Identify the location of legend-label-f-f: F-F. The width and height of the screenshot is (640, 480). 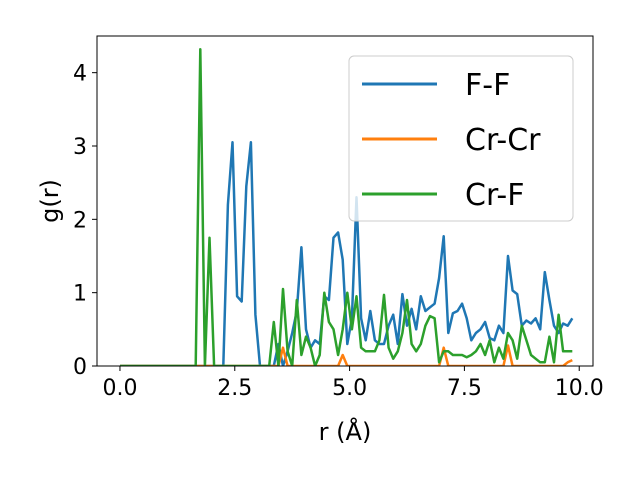
(487, 85).